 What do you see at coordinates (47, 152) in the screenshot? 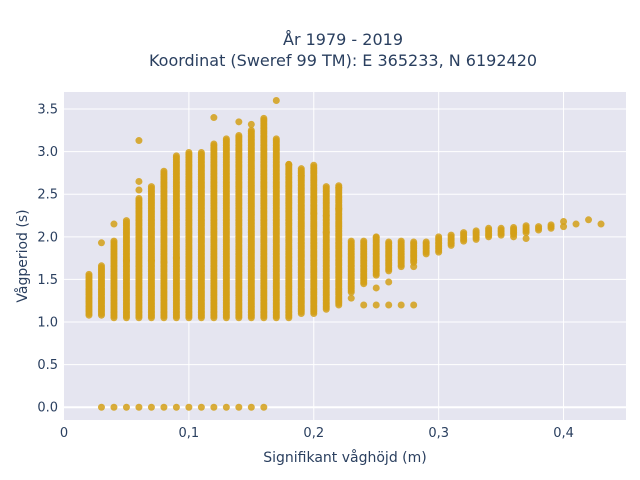
I see `y-tick-label: 3.0` at bounding box center [47, 152].